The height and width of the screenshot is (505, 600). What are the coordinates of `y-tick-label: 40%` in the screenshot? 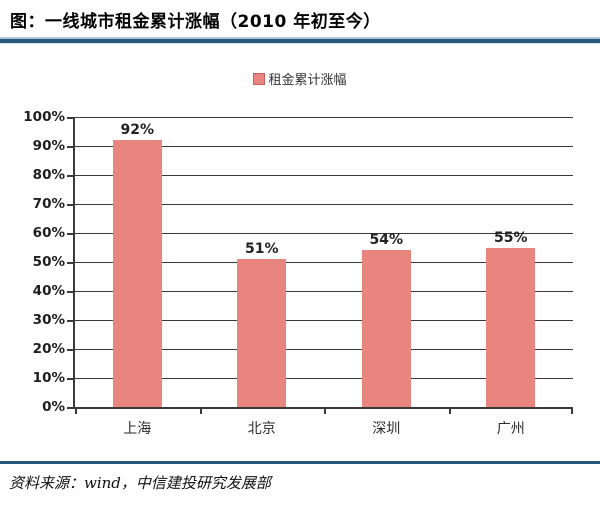 It's located at (48, 291).